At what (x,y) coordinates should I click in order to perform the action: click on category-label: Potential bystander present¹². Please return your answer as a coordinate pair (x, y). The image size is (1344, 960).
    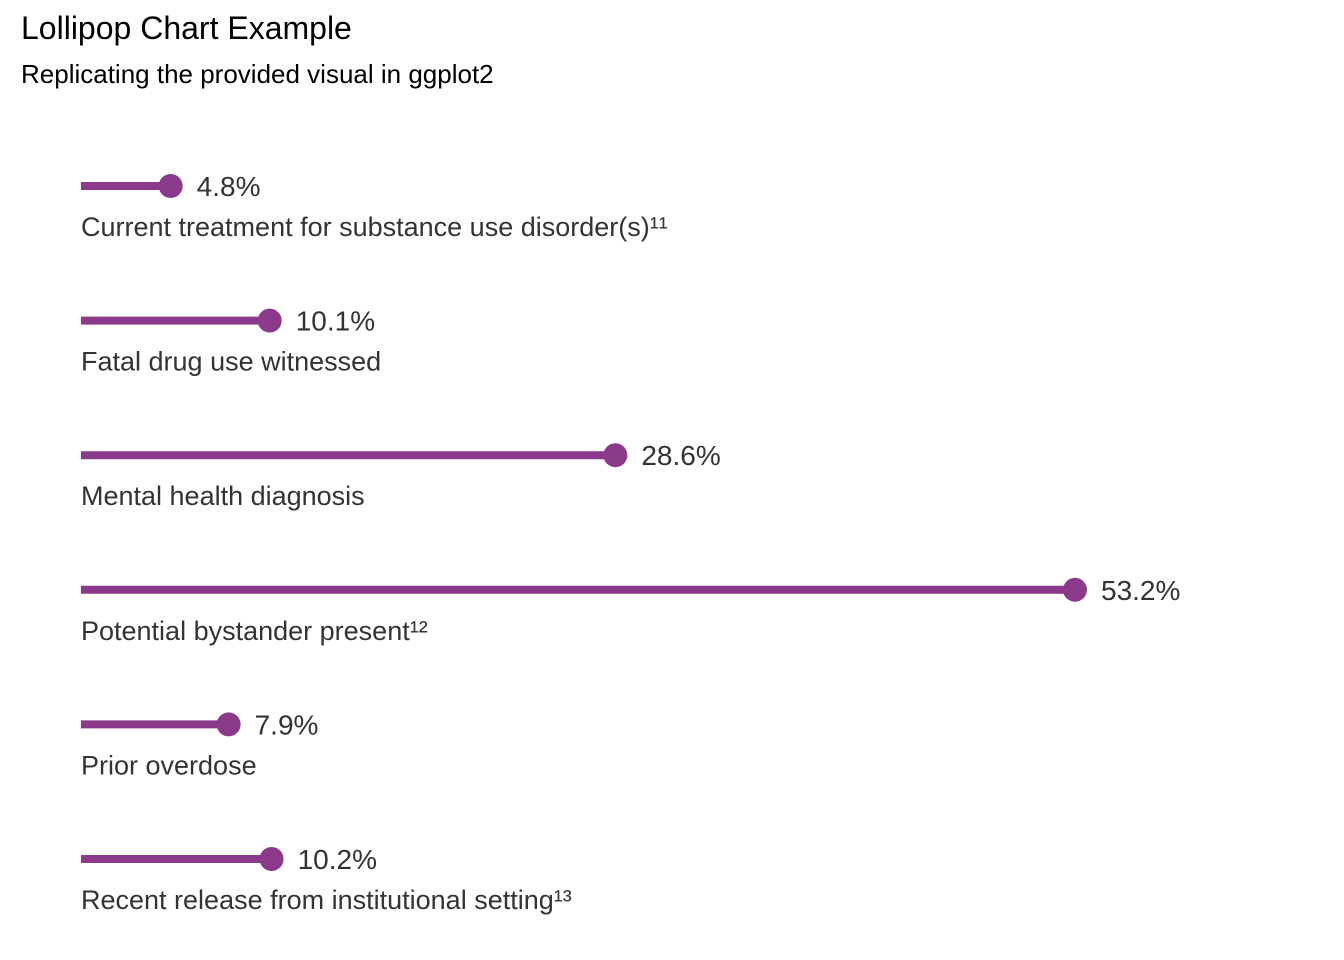
    Looking at the image, I should click on (254, 631).